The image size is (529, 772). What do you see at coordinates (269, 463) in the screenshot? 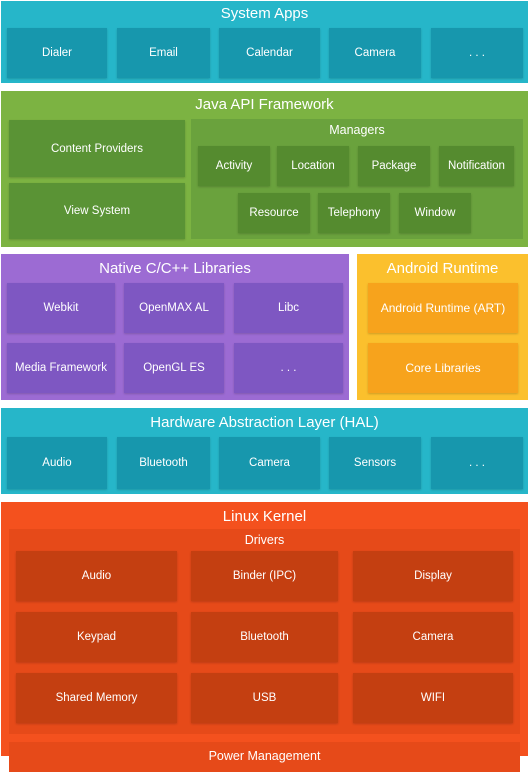
I see `hal-camera: Camera` at bounding box center [269, 463].